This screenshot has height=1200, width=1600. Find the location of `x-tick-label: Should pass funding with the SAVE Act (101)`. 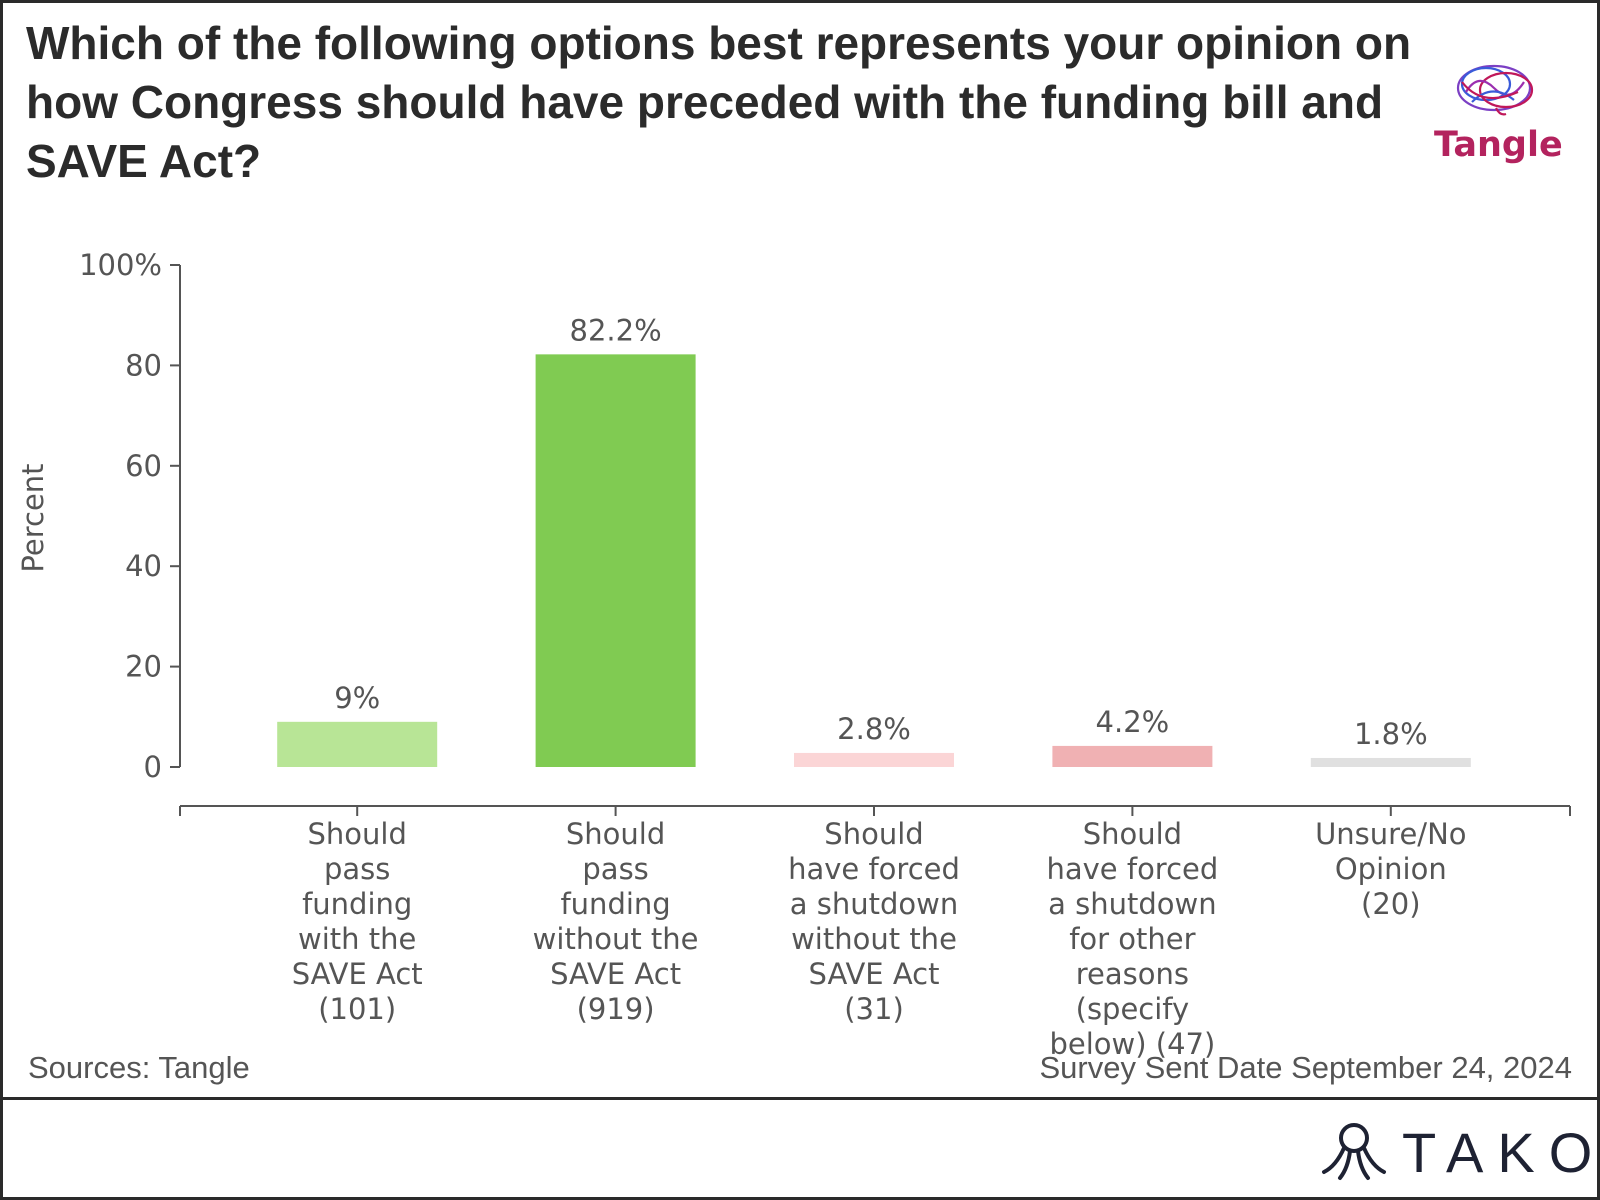

x-tick-label: Should pass funding with the SAVE Act (101) is located at coordinates (357, 921).